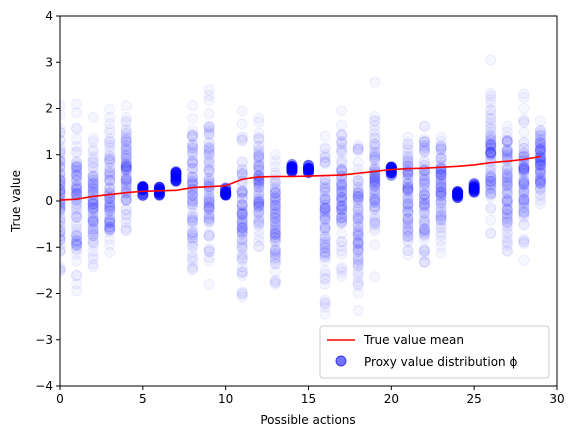  What do you see at coordinates (434, 352) in the screenshot?
I see `legend-box` at bounding box center [434, 352].